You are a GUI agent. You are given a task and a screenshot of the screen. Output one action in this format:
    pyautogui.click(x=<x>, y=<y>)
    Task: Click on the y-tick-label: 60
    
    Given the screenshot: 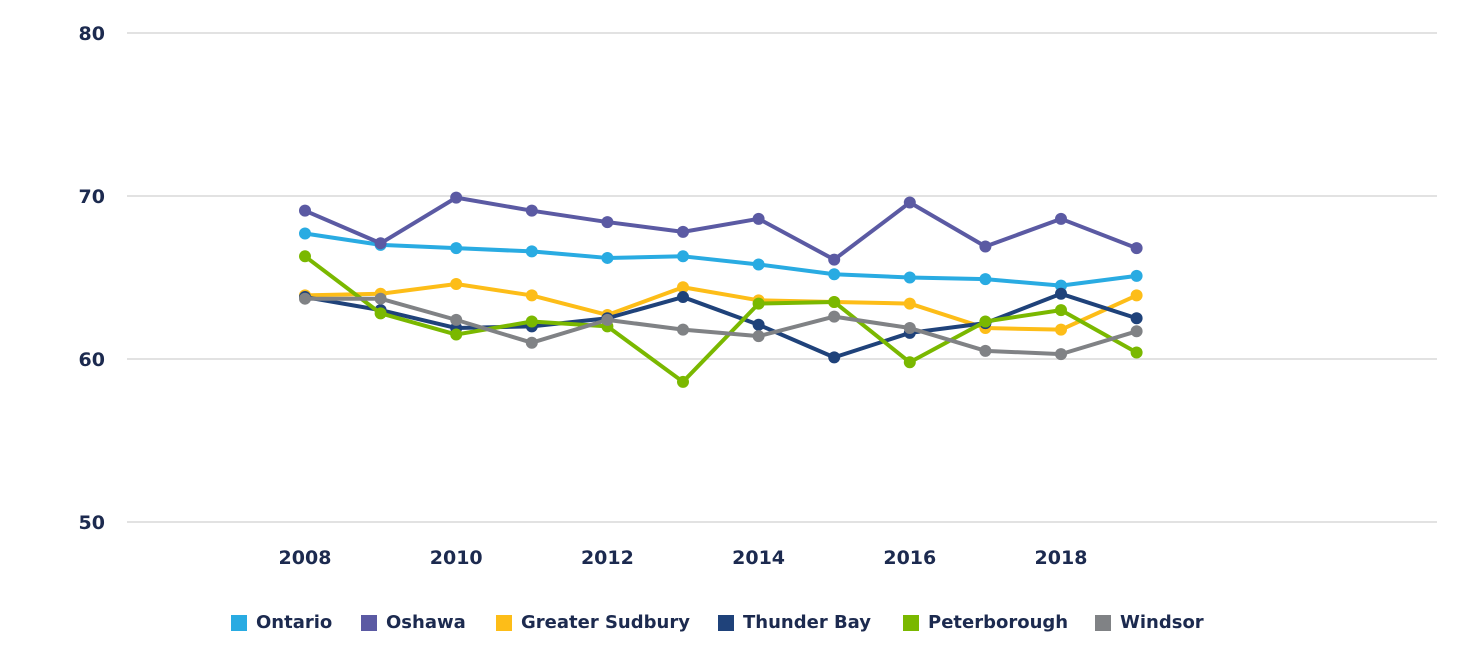 What is the action you would take?
    pyautogui.click(x=92, y=360)
    